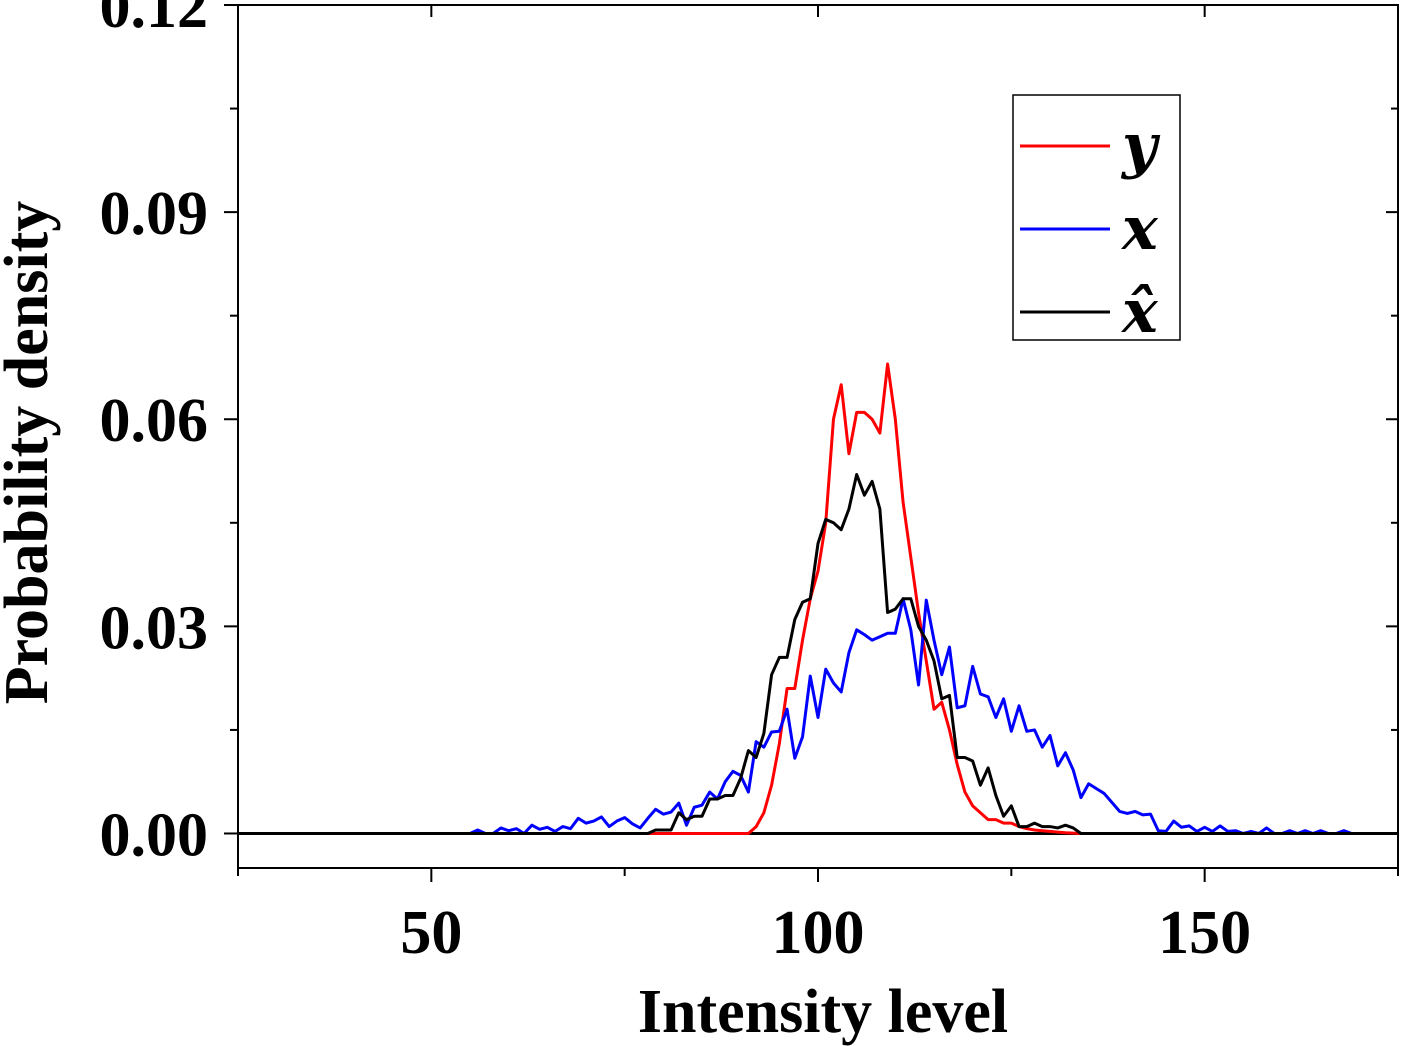 This screenshot has height=1046, width=1405. I want to click on x-tick-label: 50, so click(431, 933).